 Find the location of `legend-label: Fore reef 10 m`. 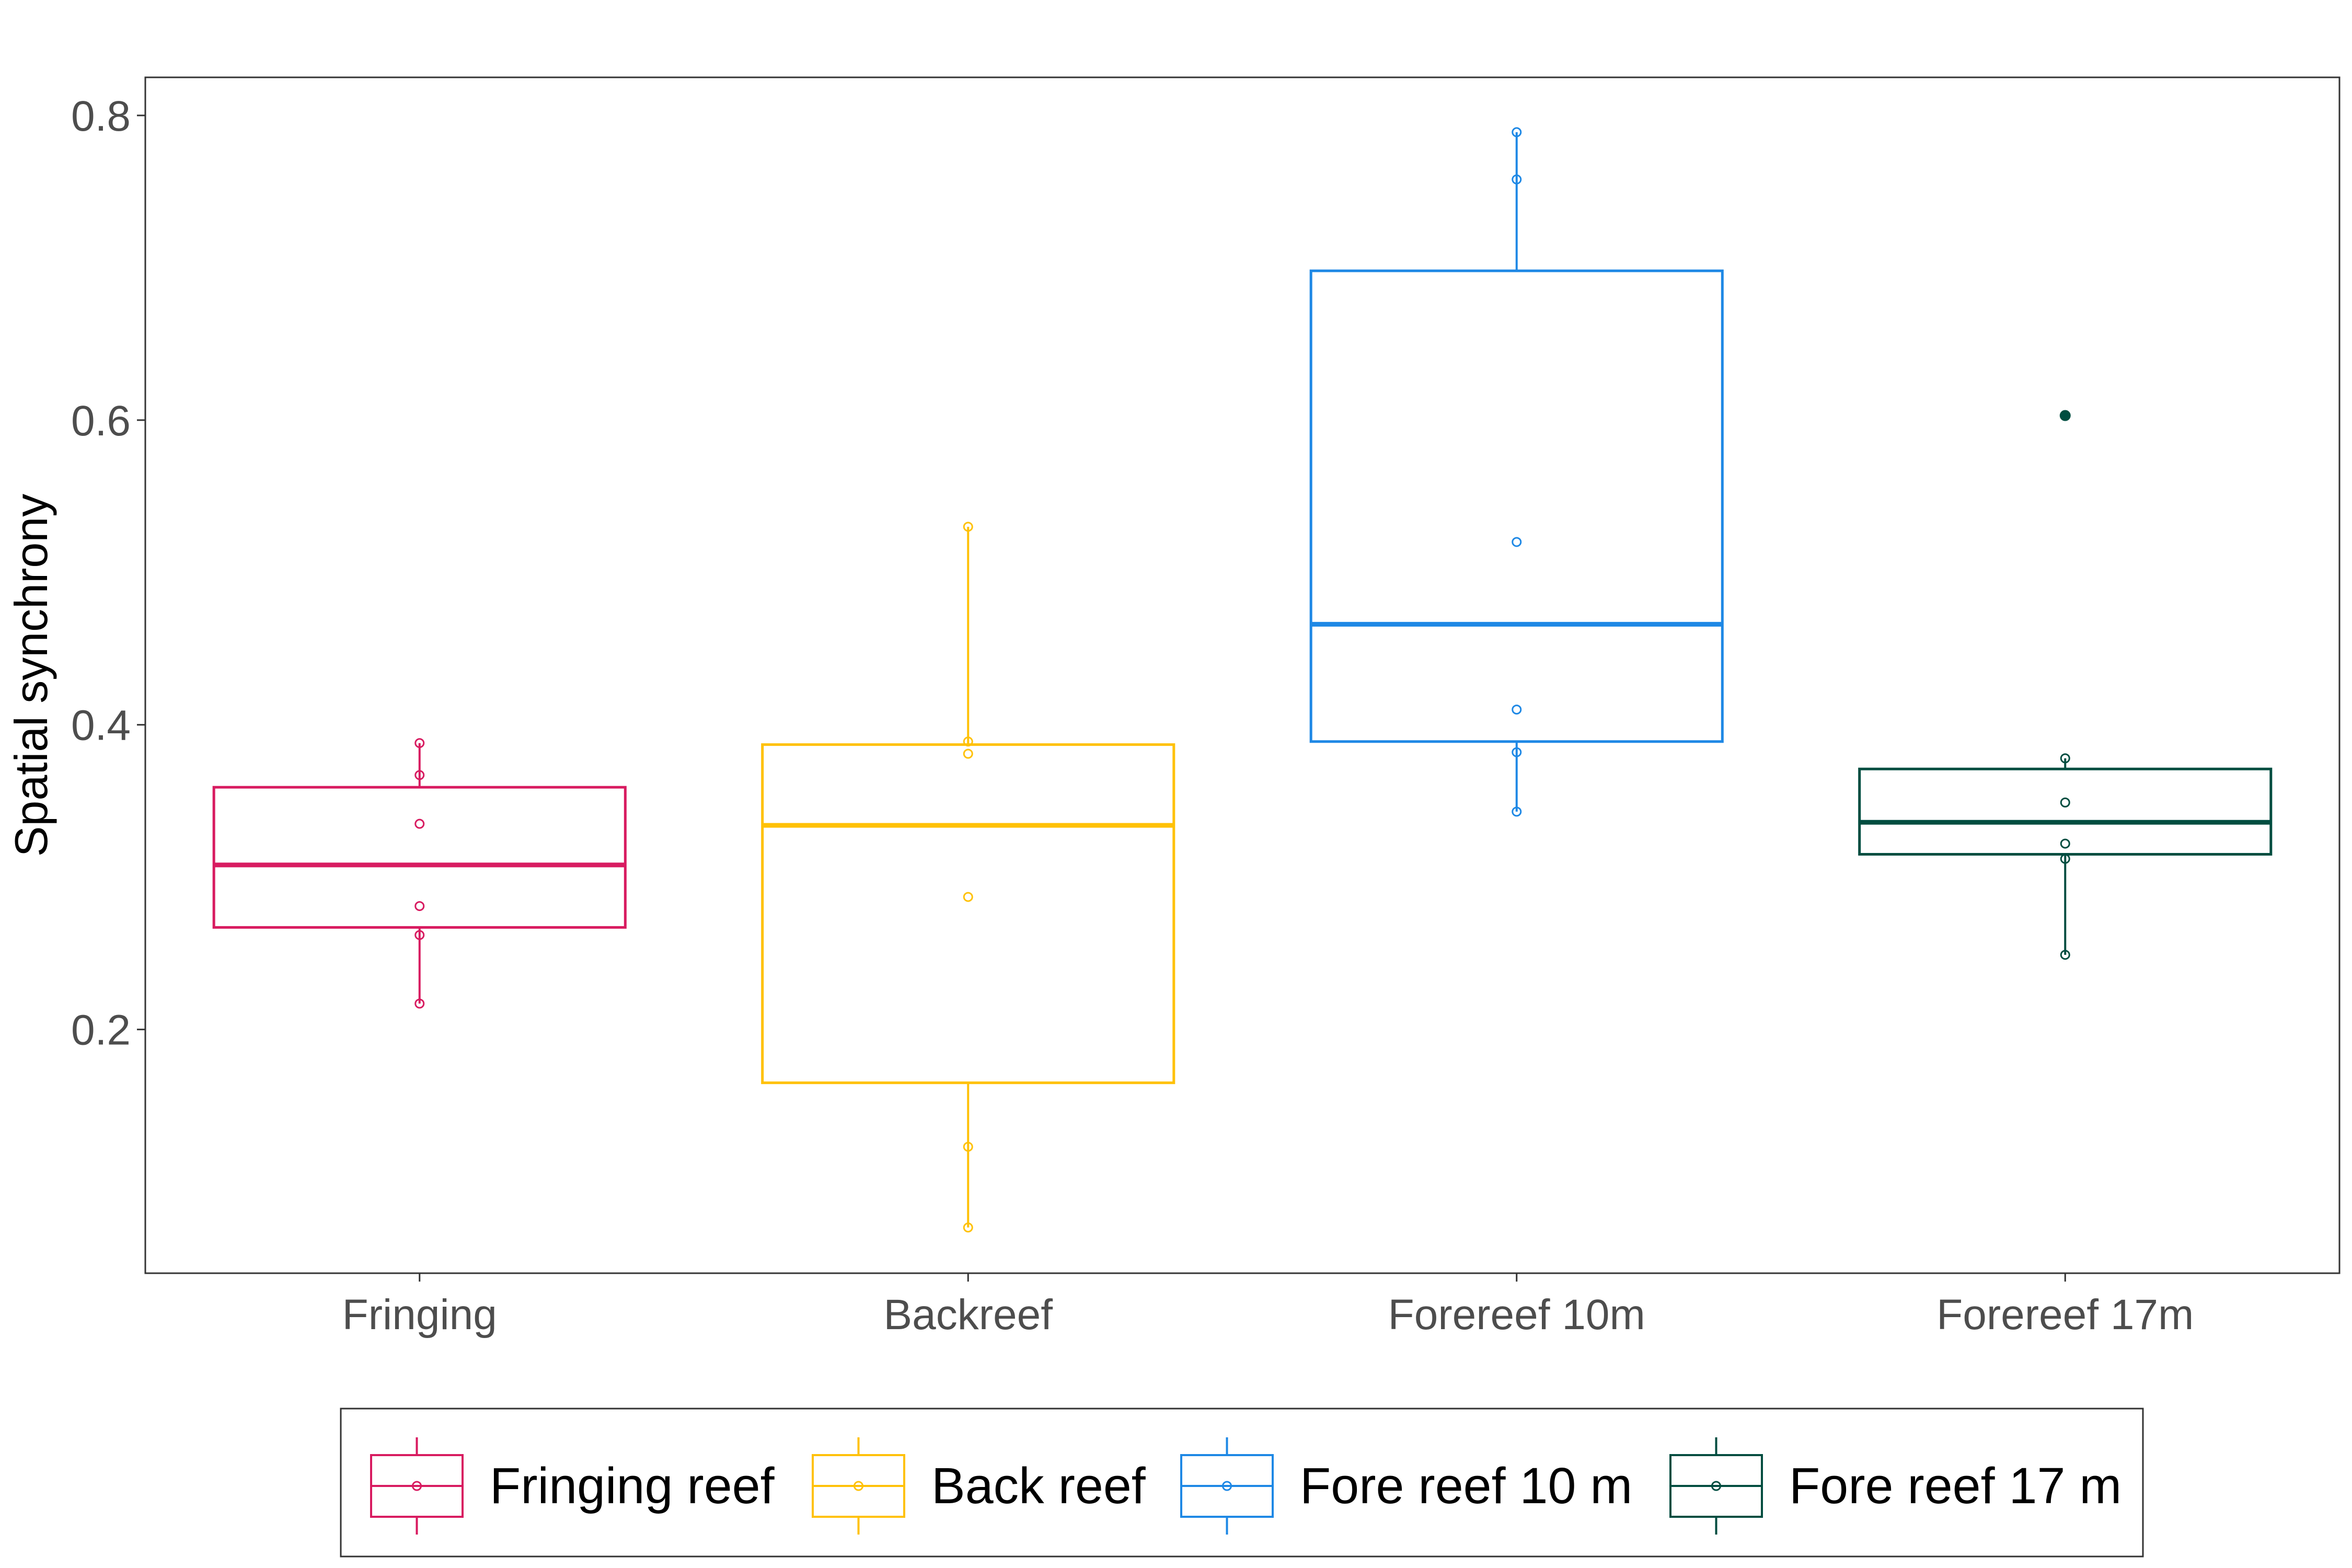

legend-label: Fore reef 10 m is located at coordinates (1466, 1485).